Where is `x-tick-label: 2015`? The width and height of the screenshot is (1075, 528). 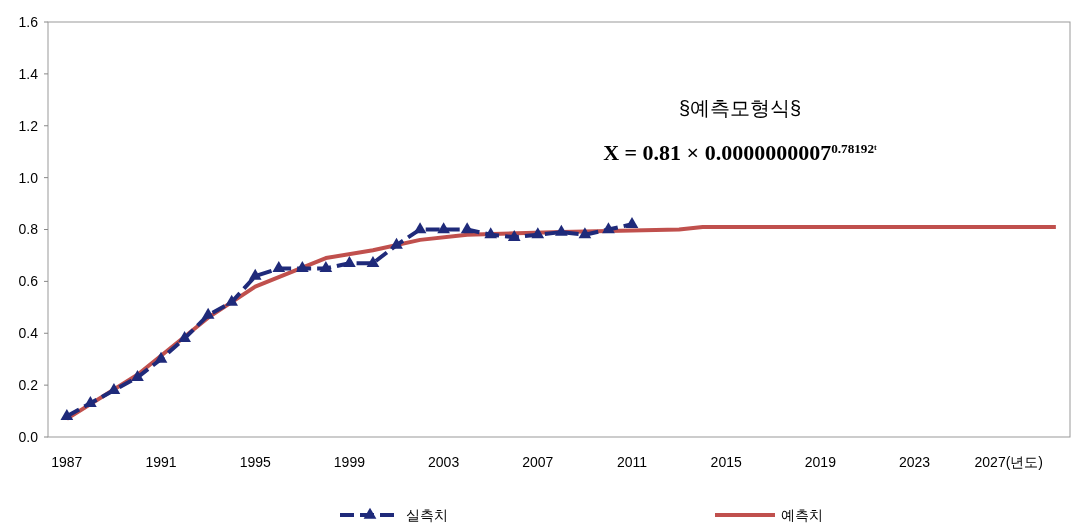
x-tick-label: 2015 is located at coordinates (726, 462).